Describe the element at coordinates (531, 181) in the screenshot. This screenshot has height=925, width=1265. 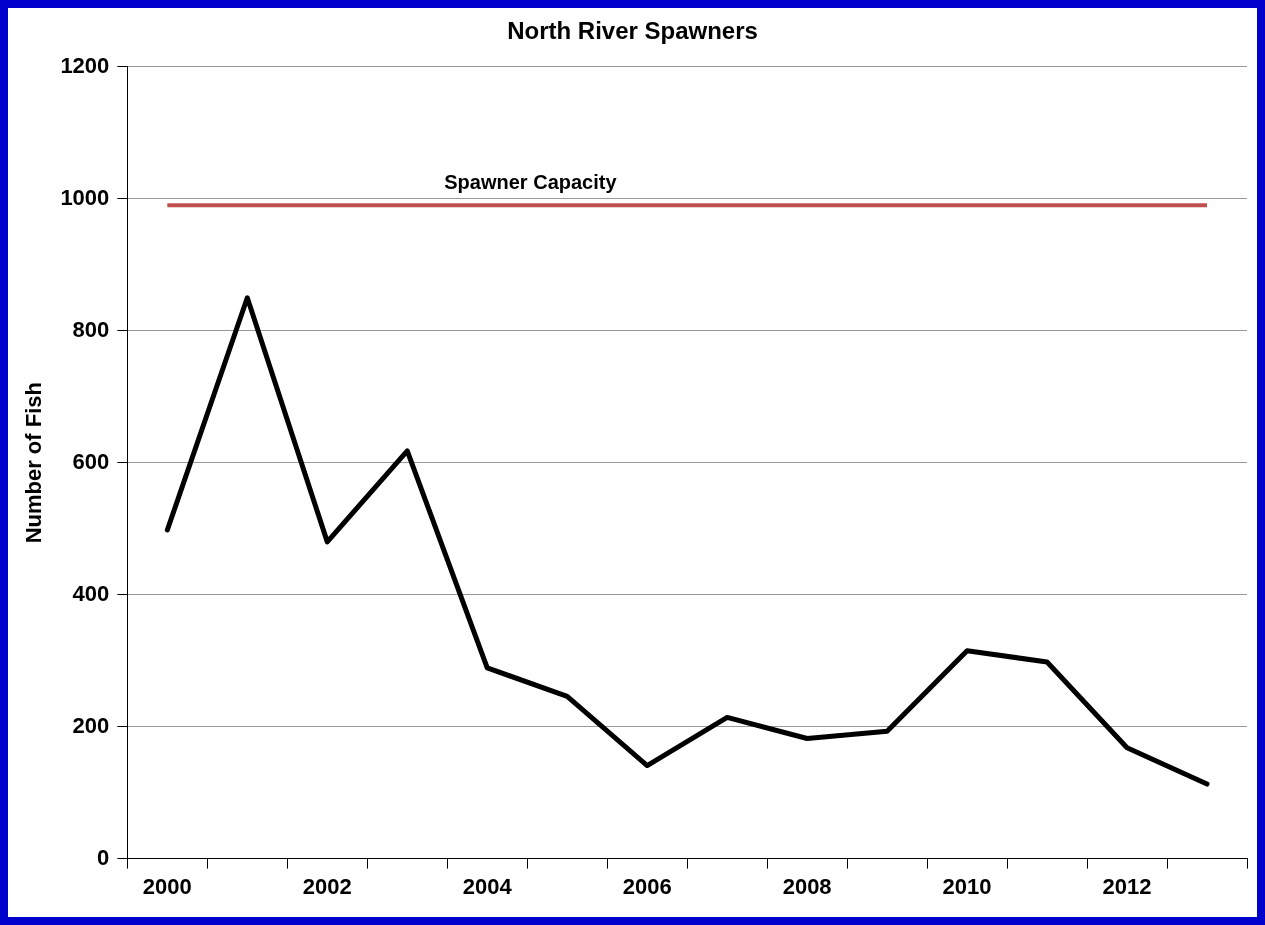
I see `ref-line-label: Spawner Capacity` at that location.